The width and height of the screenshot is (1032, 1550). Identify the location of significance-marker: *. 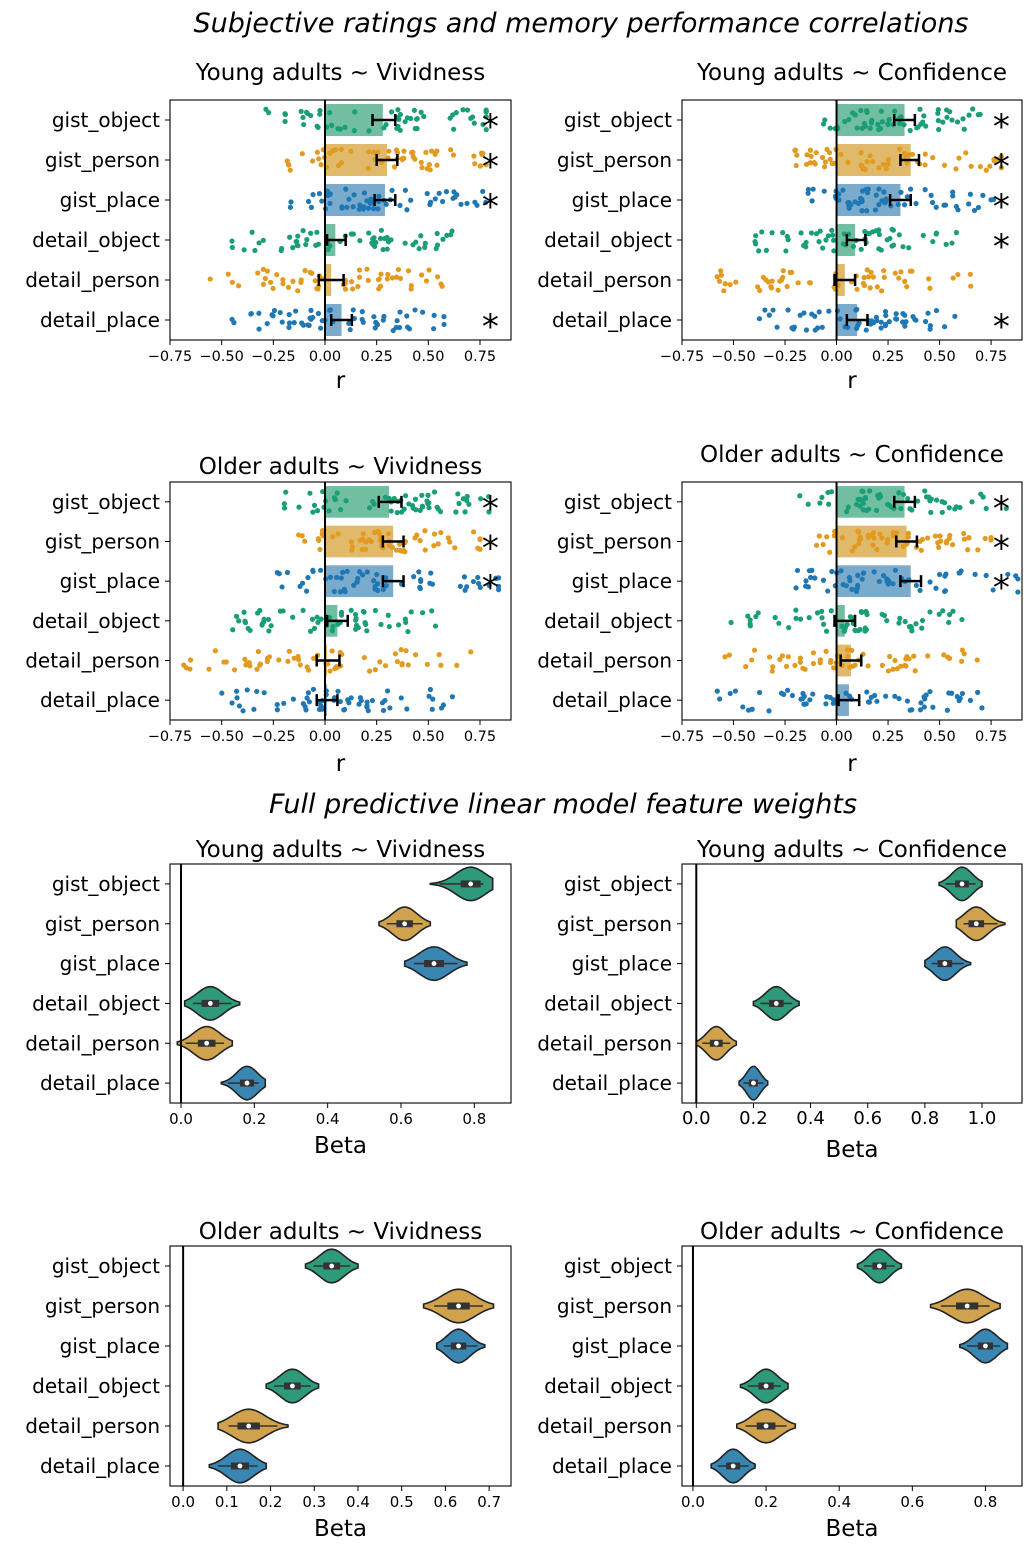
(1001, 127).